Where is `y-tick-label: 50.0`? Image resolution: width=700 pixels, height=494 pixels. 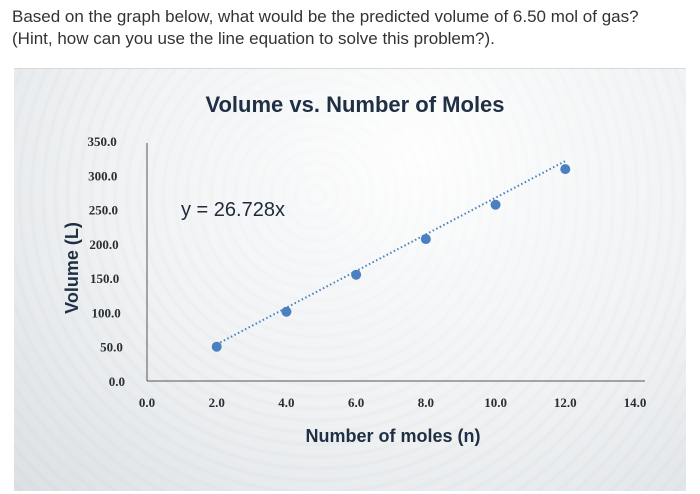 y-tick-label: 50.0 is located at coordinates (111, 347).